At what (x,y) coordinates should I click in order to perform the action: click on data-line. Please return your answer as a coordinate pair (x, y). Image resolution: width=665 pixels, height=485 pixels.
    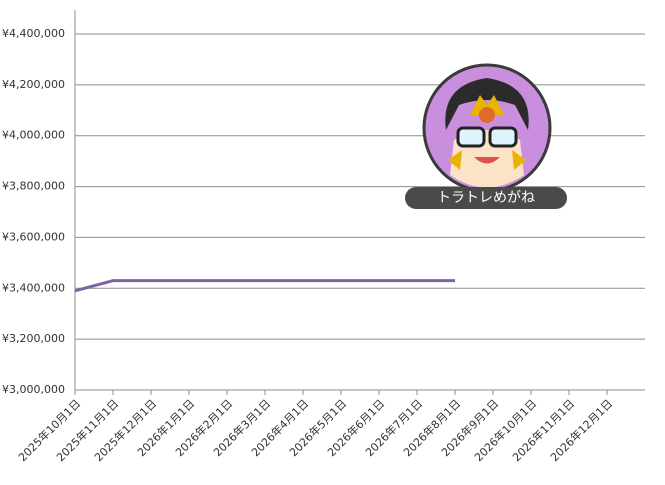
    Looking at the image, I should click on (264, 286).